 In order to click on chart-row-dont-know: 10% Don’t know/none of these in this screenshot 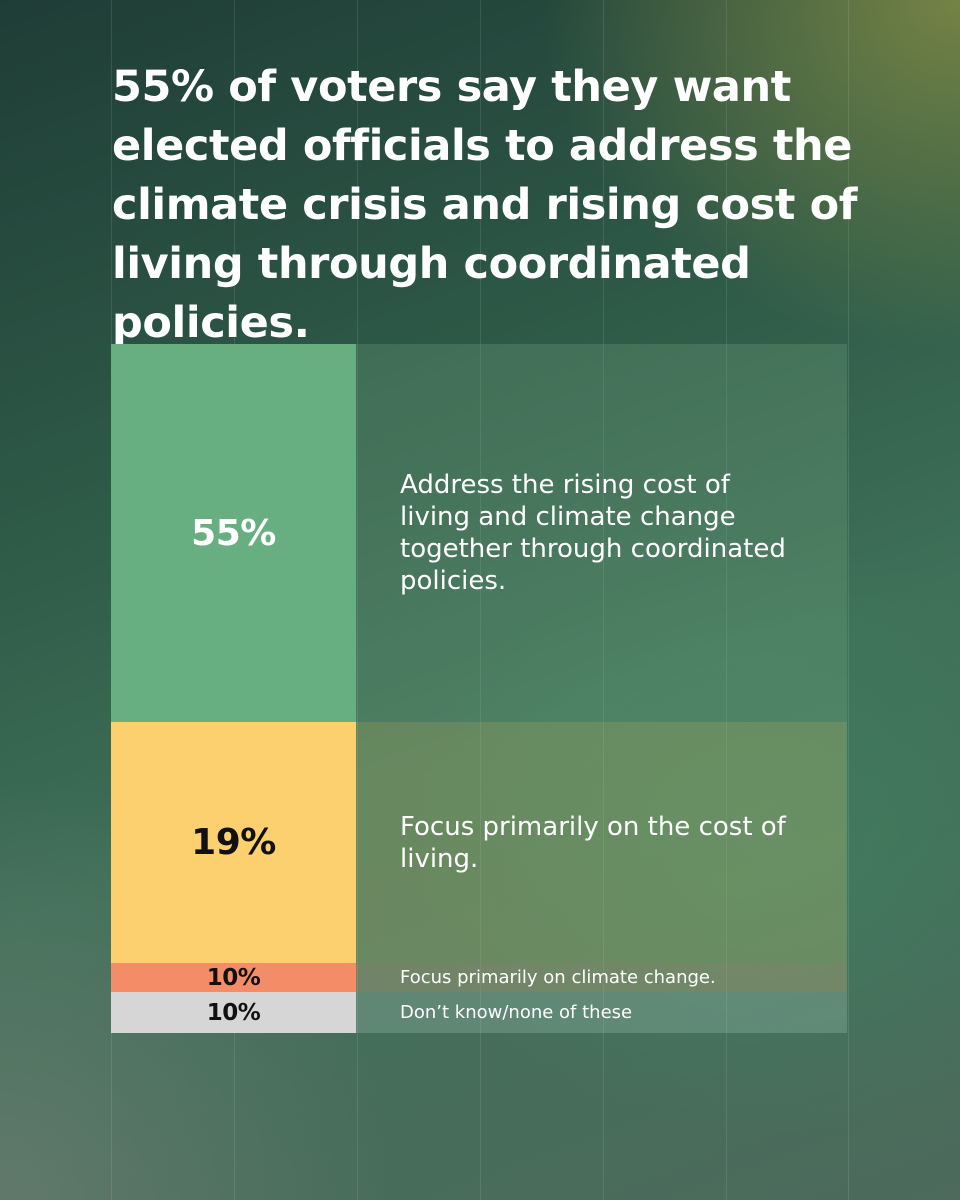, I will do `click(479, 1012)`.